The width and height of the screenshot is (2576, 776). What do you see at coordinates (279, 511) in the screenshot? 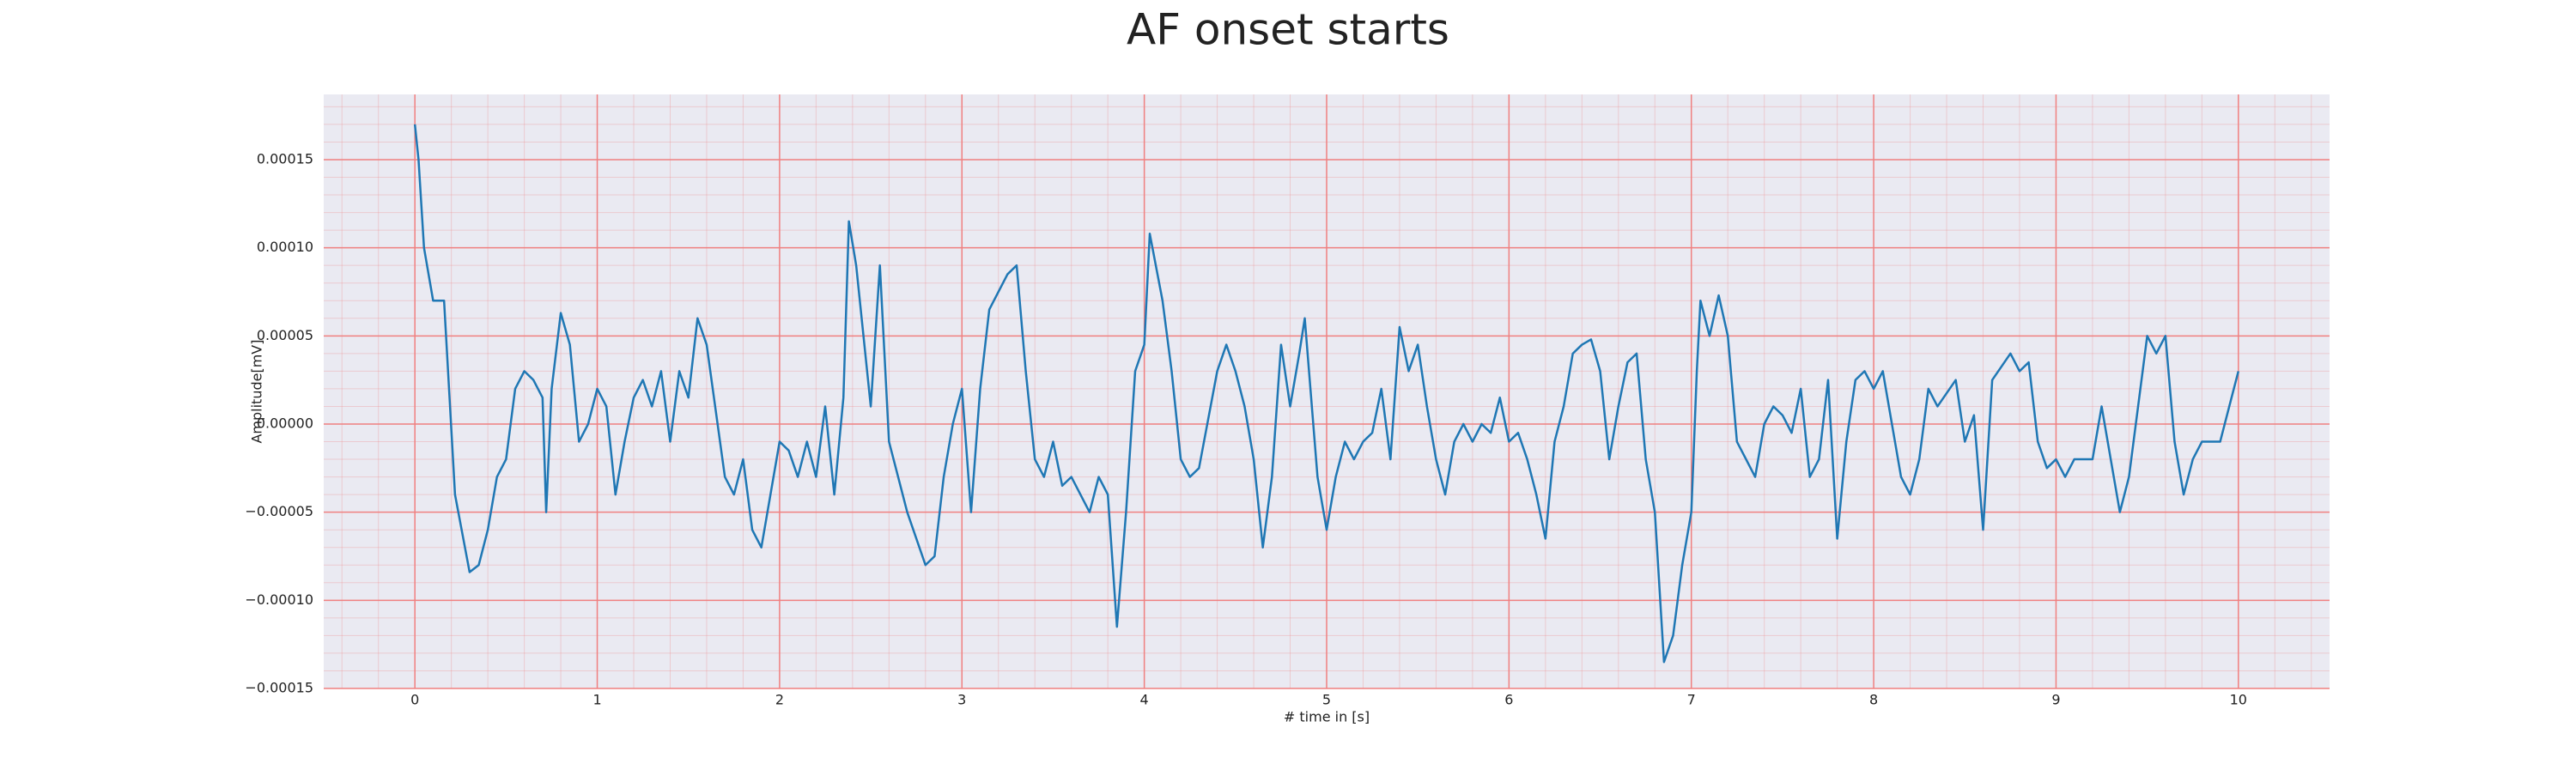
I see `y-tick-label: −0.00005` at bounding box center [279, 511].